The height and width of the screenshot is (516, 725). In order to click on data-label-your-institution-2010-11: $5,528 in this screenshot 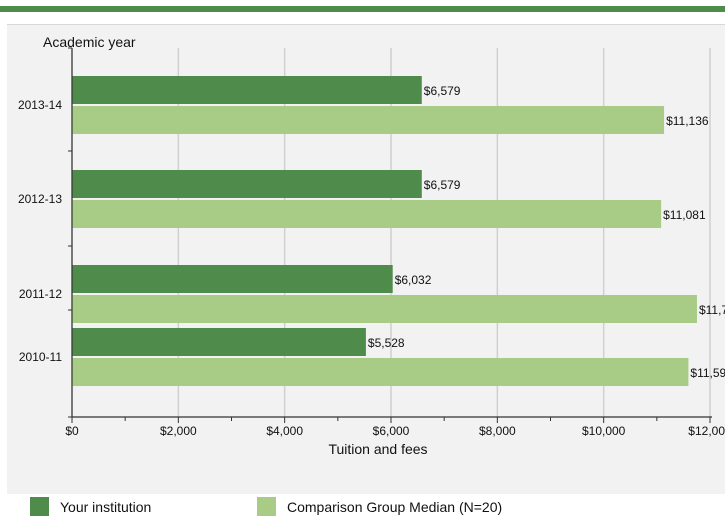, I will do `click(386, 343)`.